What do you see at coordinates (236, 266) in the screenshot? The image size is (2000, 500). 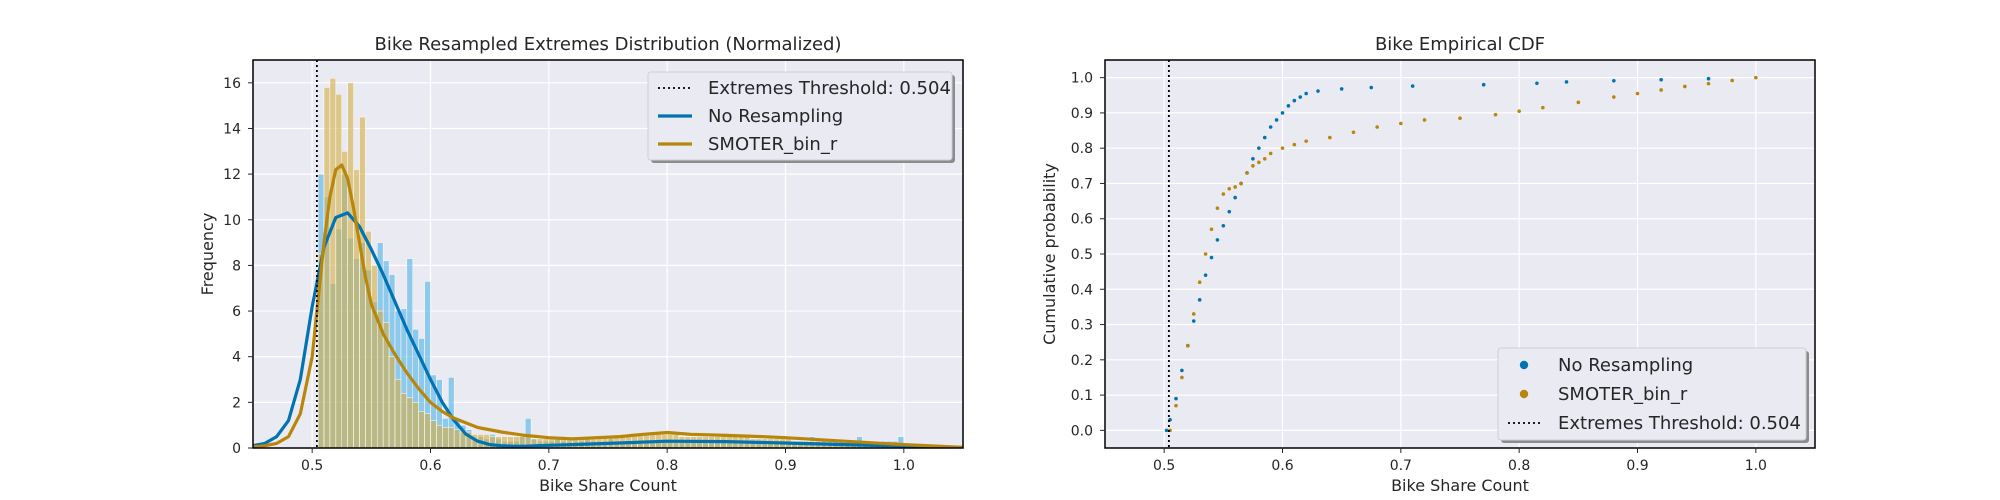 I see `y-tick-label: 8` at bounding box center [236, 266].